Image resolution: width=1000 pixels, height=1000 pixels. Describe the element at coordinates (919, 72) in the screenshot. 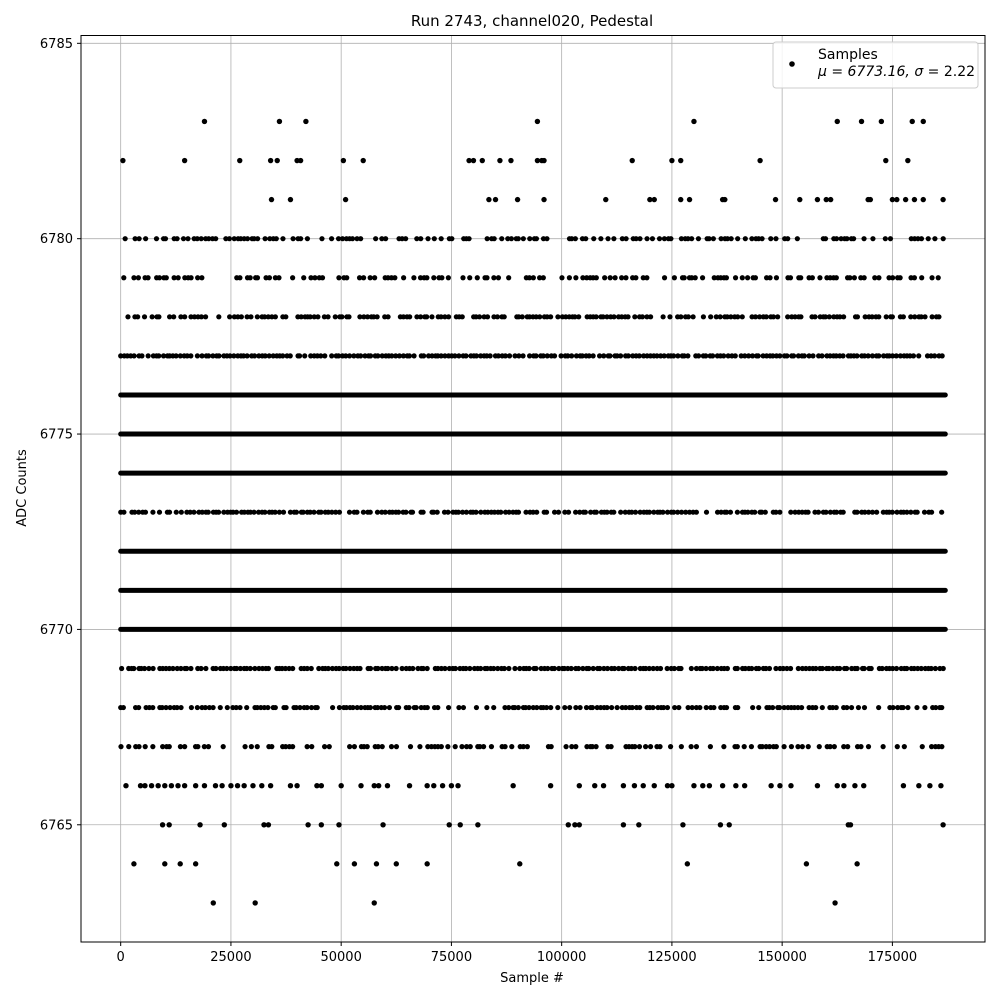

I see `legend-stats-sigma: σ` at that location.